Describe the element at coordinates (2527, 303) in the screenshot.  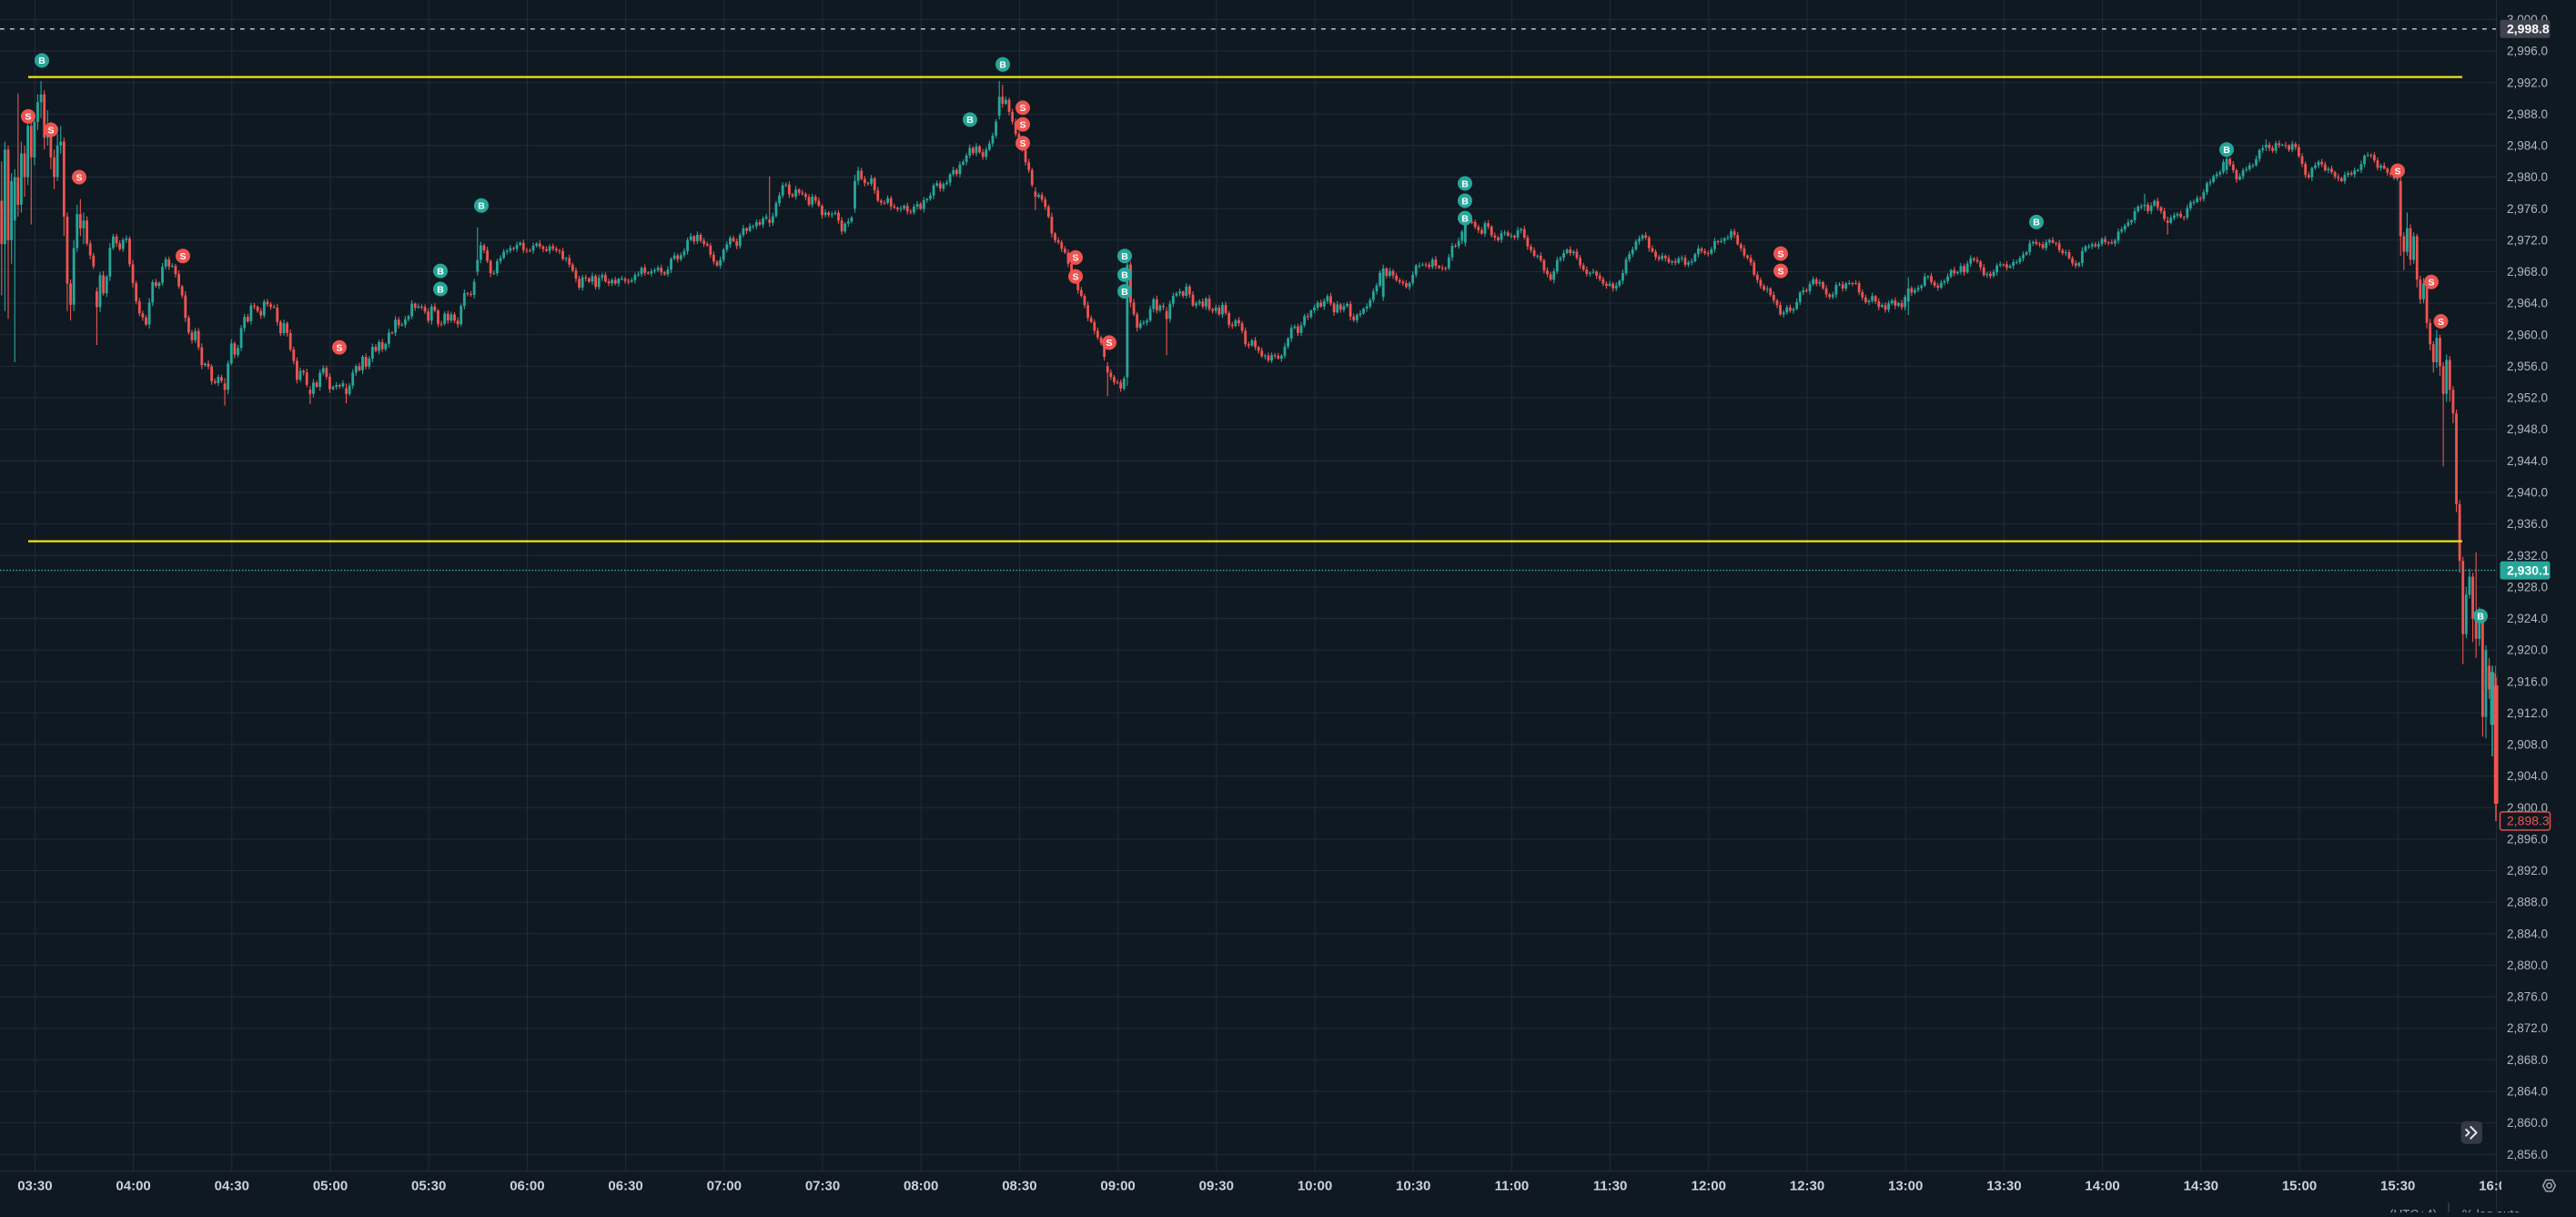
I see `svg-text: 2,964.0` at that location.